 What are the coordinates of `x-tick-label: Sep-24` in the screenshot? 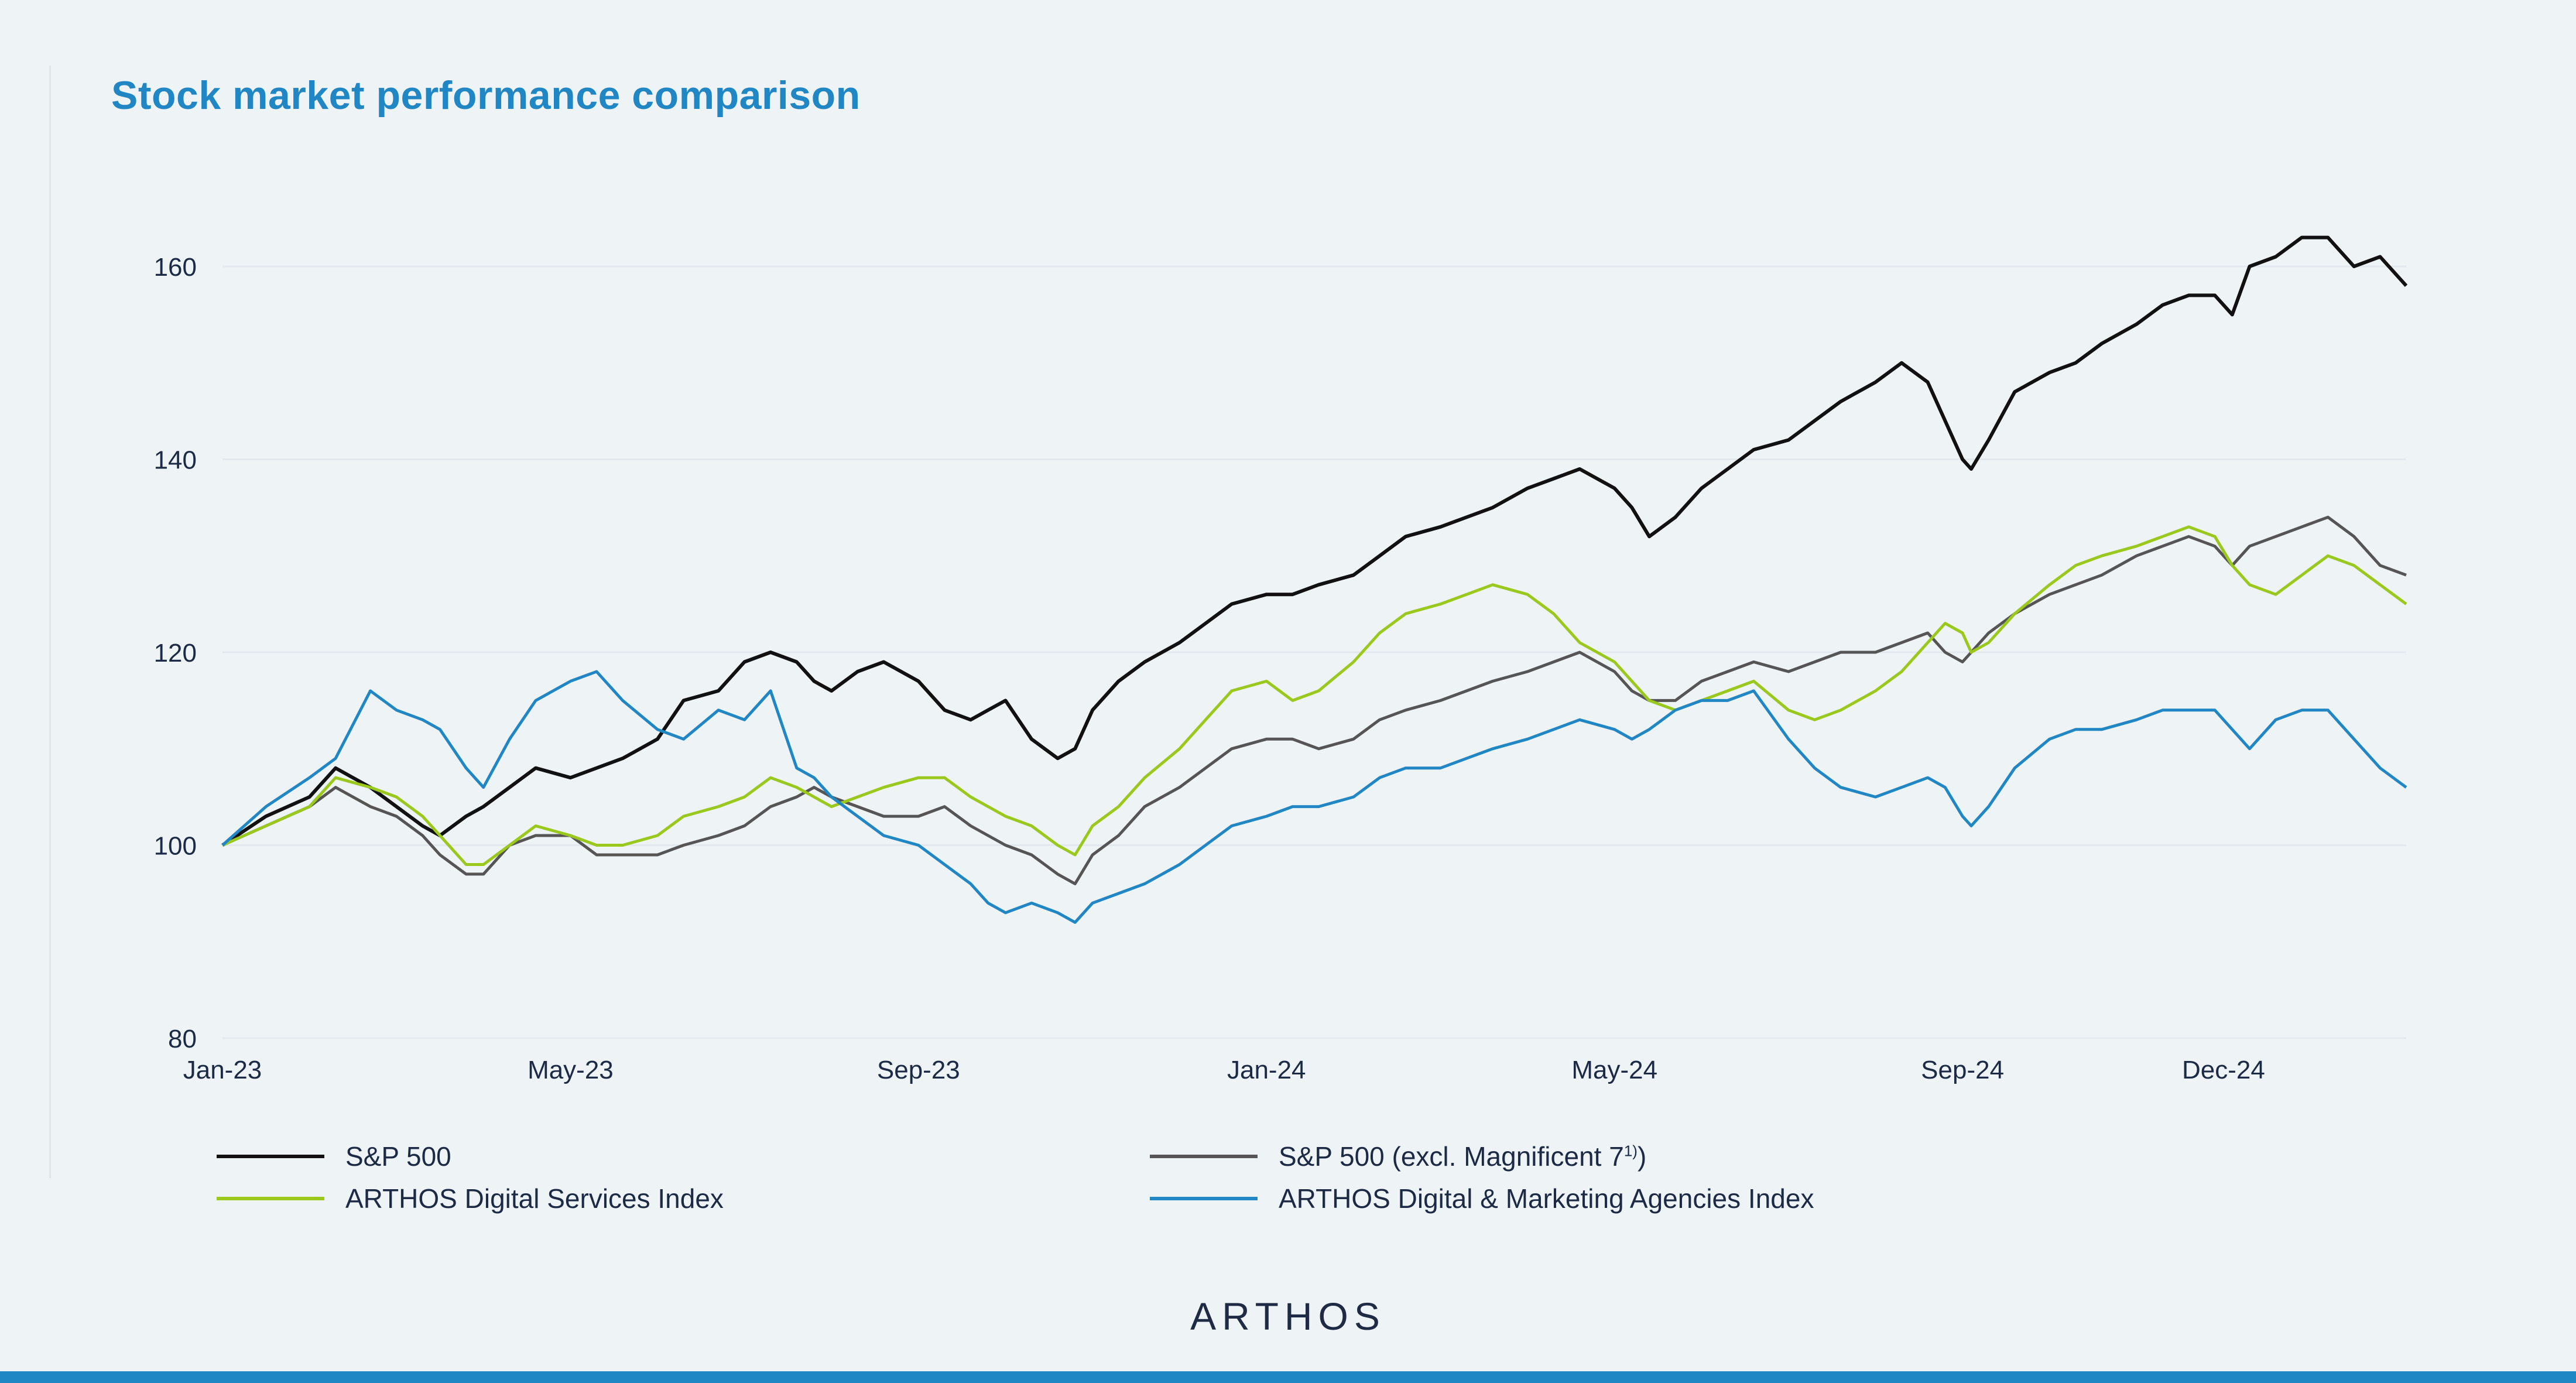 It's located at (1962, 1070).